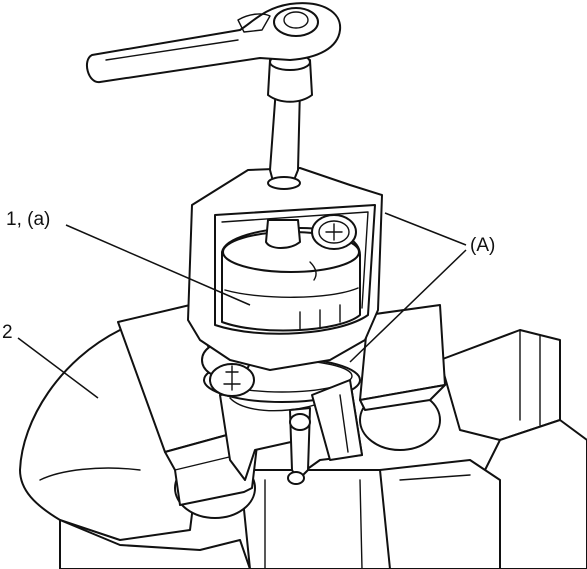  Describe the element at coordinates (28, 219) in the screenshot. I see `label-part-1a: 1, (a)` at that location.